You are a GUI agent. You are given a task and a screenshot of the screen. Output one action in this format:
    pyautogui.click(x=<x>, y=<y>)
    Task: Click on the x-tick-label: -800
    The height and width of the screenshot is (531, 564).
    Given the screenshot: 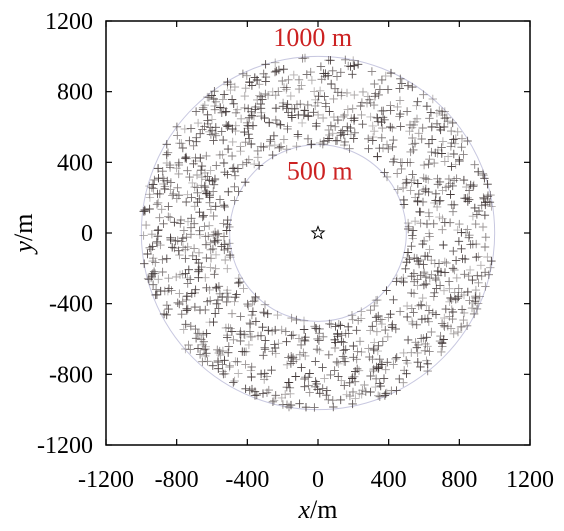 What is the action you would take?
    pyautogui.click(x=177, y=480)
    